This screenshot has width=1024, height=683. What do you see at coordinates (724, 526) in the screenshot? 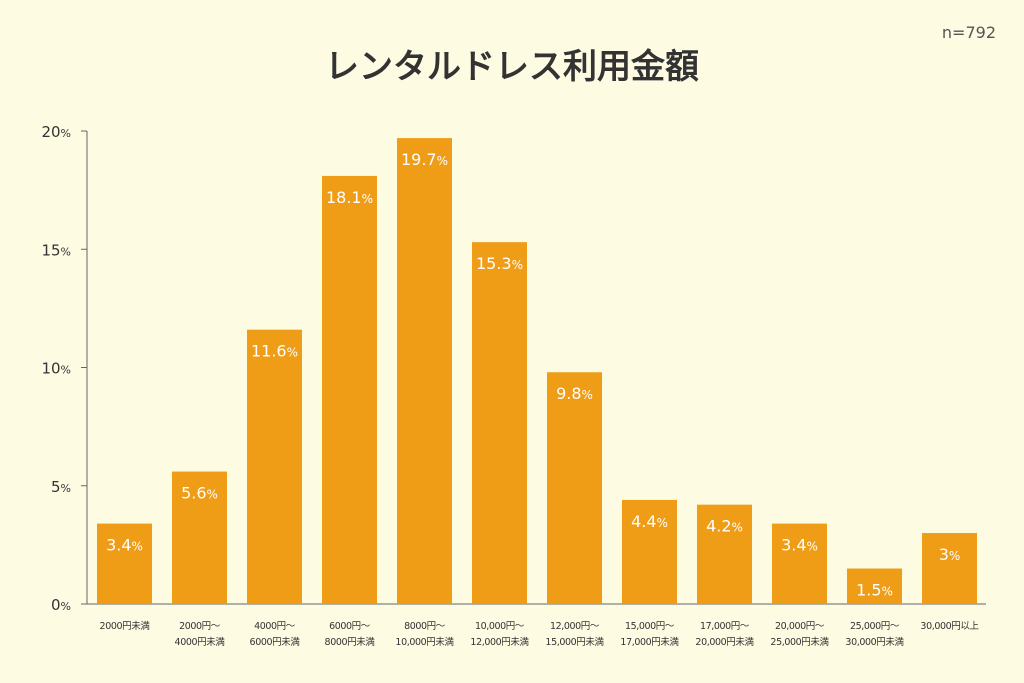
I see `data-label: 4.2%` at bounding box center [724, 526].